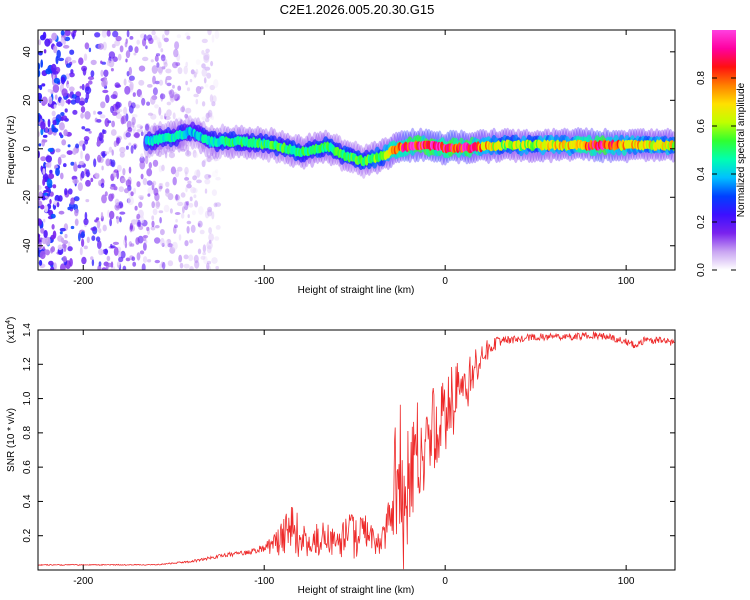 This screenshot has width=750, height=600. Describe the element at coordinates (264, 281) in the screenshot. I see `x-tick-label: -100` at that location.